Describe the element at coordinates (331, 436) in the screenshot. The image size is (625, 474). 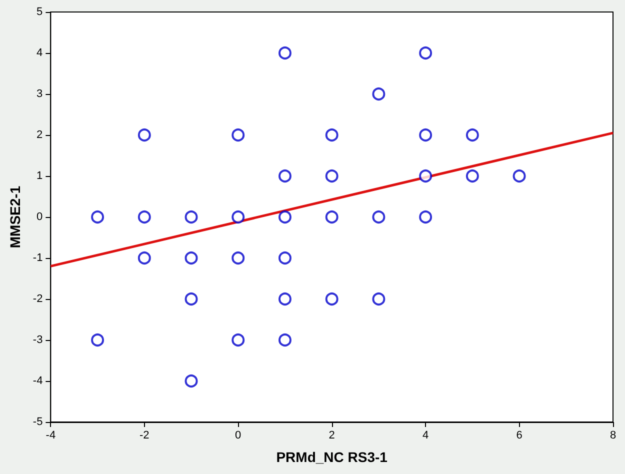
I see `x-tick-label: 2` at that location.